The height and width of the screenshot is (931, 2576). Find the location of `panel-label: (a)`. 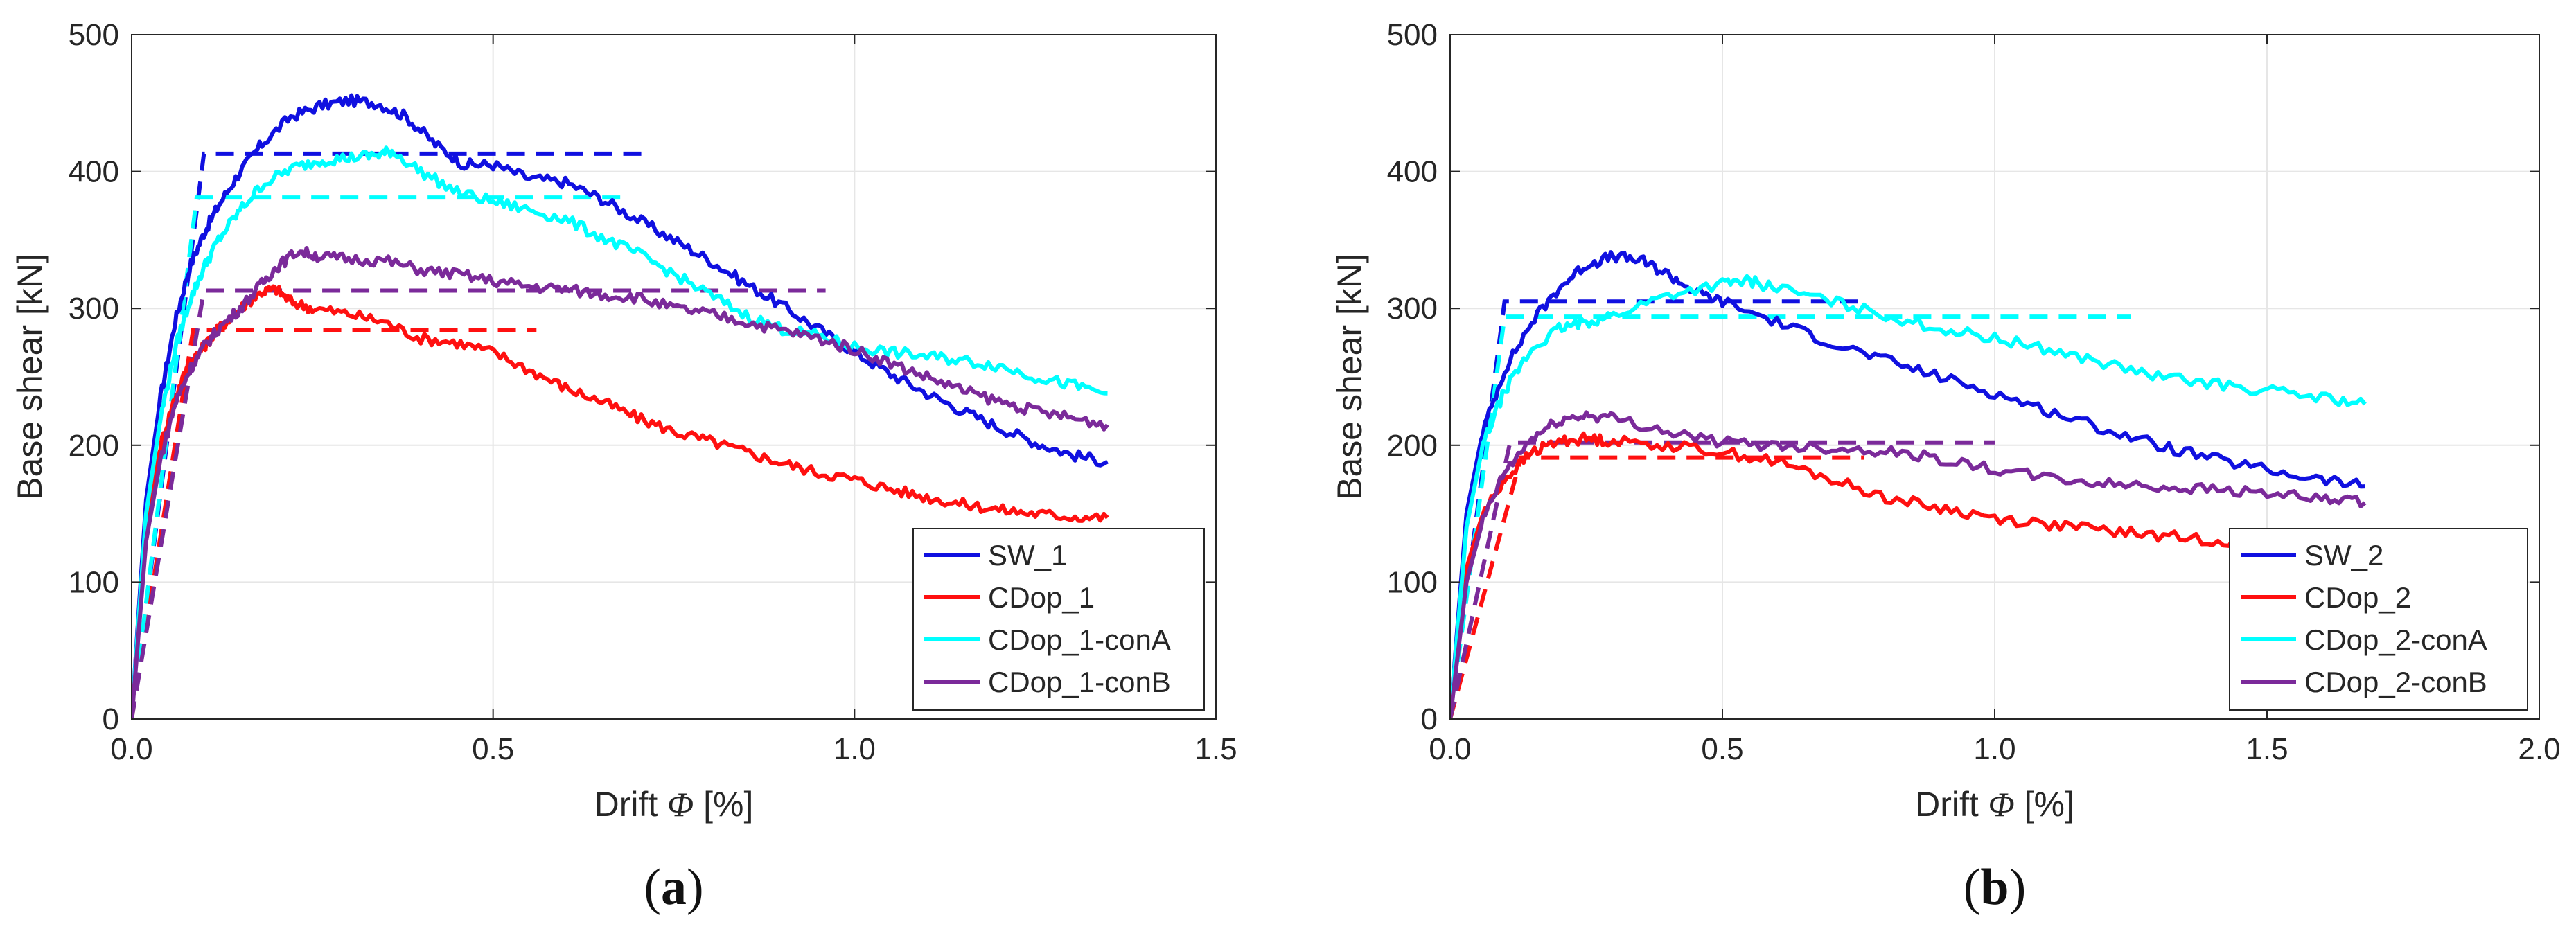

panel-label: (a) is located at coordinates (673, 887).